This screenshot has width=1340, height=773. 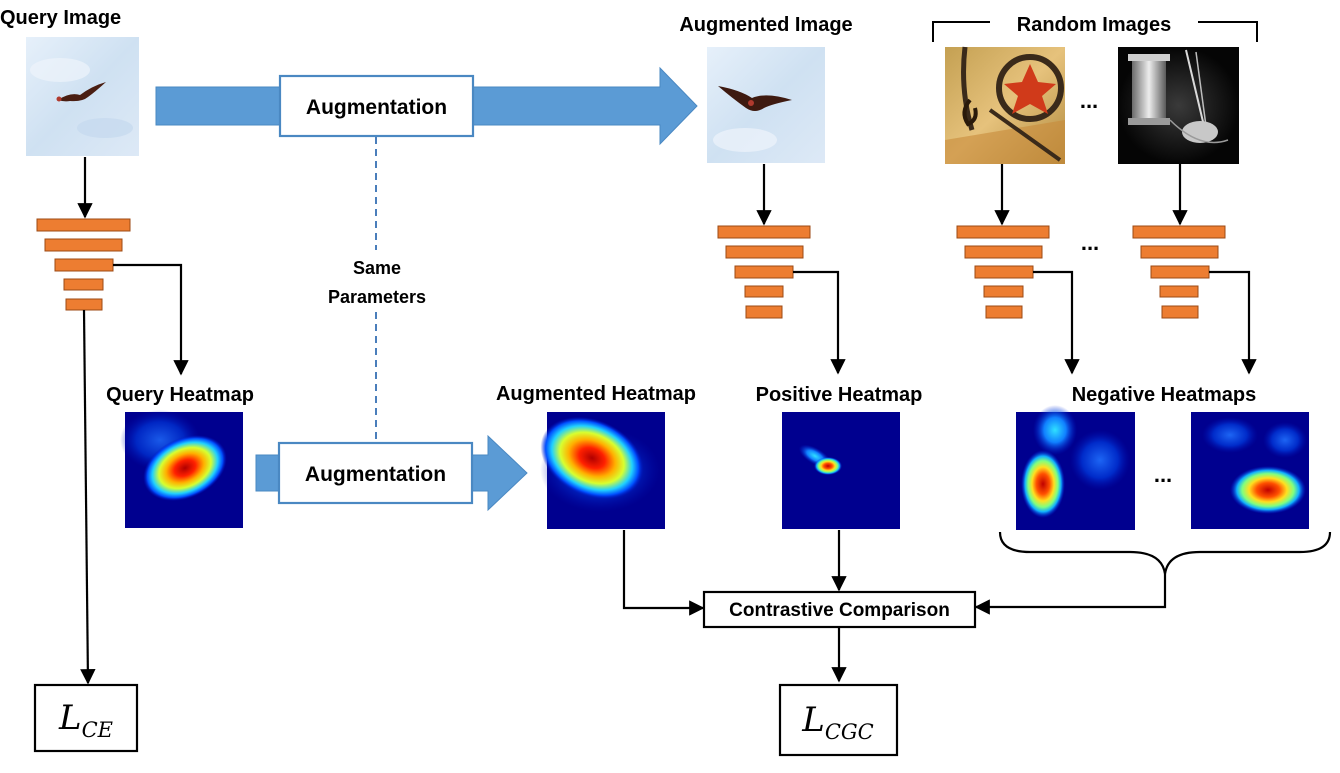 What do you see at coordinates (602, 470) in the screenshot?
I see `augmented-heatmap` at bounding box center [602, 470].